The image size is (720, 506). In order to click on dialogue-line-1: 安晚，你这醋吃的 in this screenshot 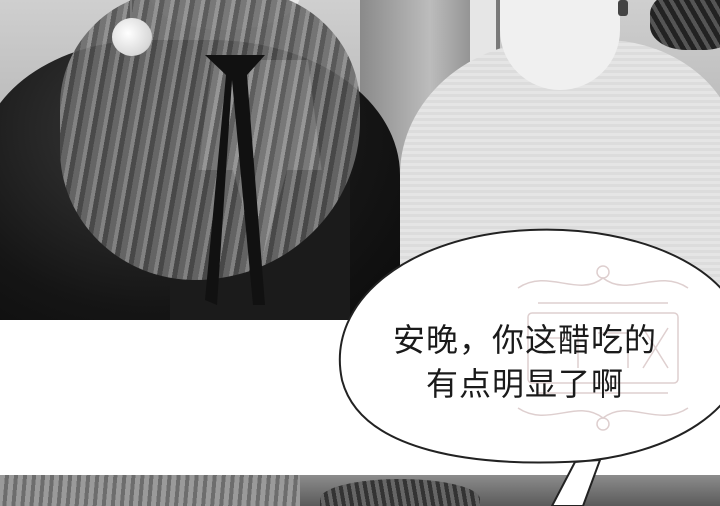, I will do `click(524, 340)`.